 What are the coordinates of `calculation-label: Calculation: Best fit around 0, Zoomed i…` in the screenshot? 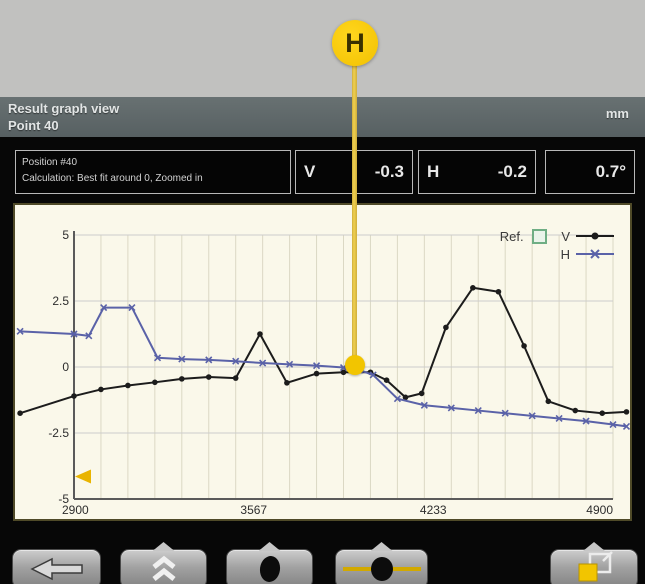 It's located at (112, 178).